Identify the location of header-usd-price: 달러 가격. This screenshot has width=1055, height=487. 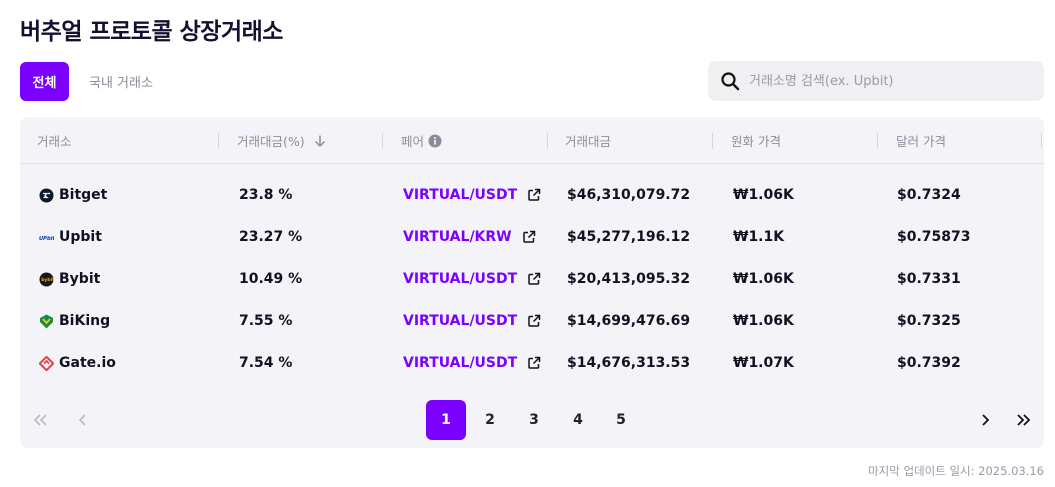
(921, 141).